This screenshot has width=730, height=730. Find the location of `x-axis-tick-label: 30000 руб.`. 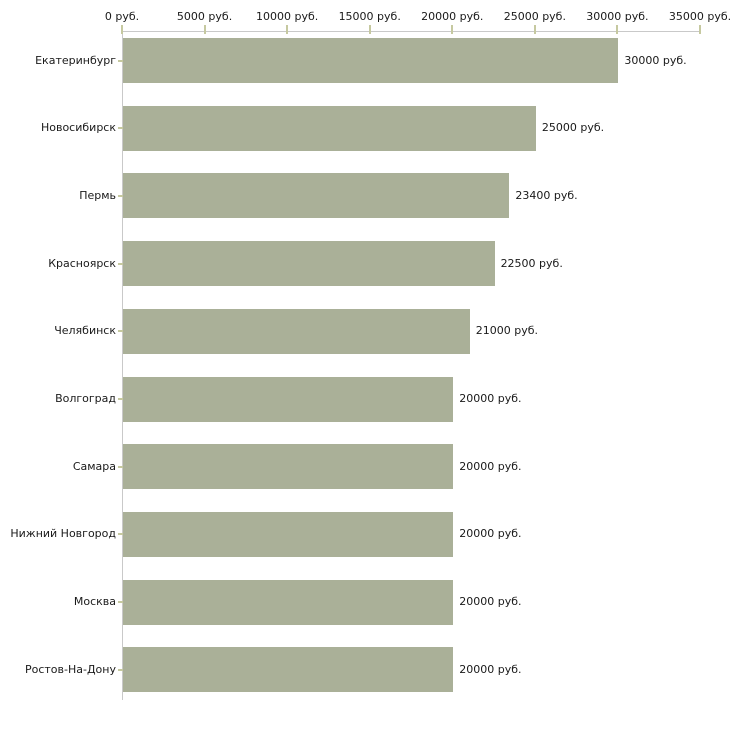

x-axis-tick-label: 30000 руб. is located at coordinates (617, 16).